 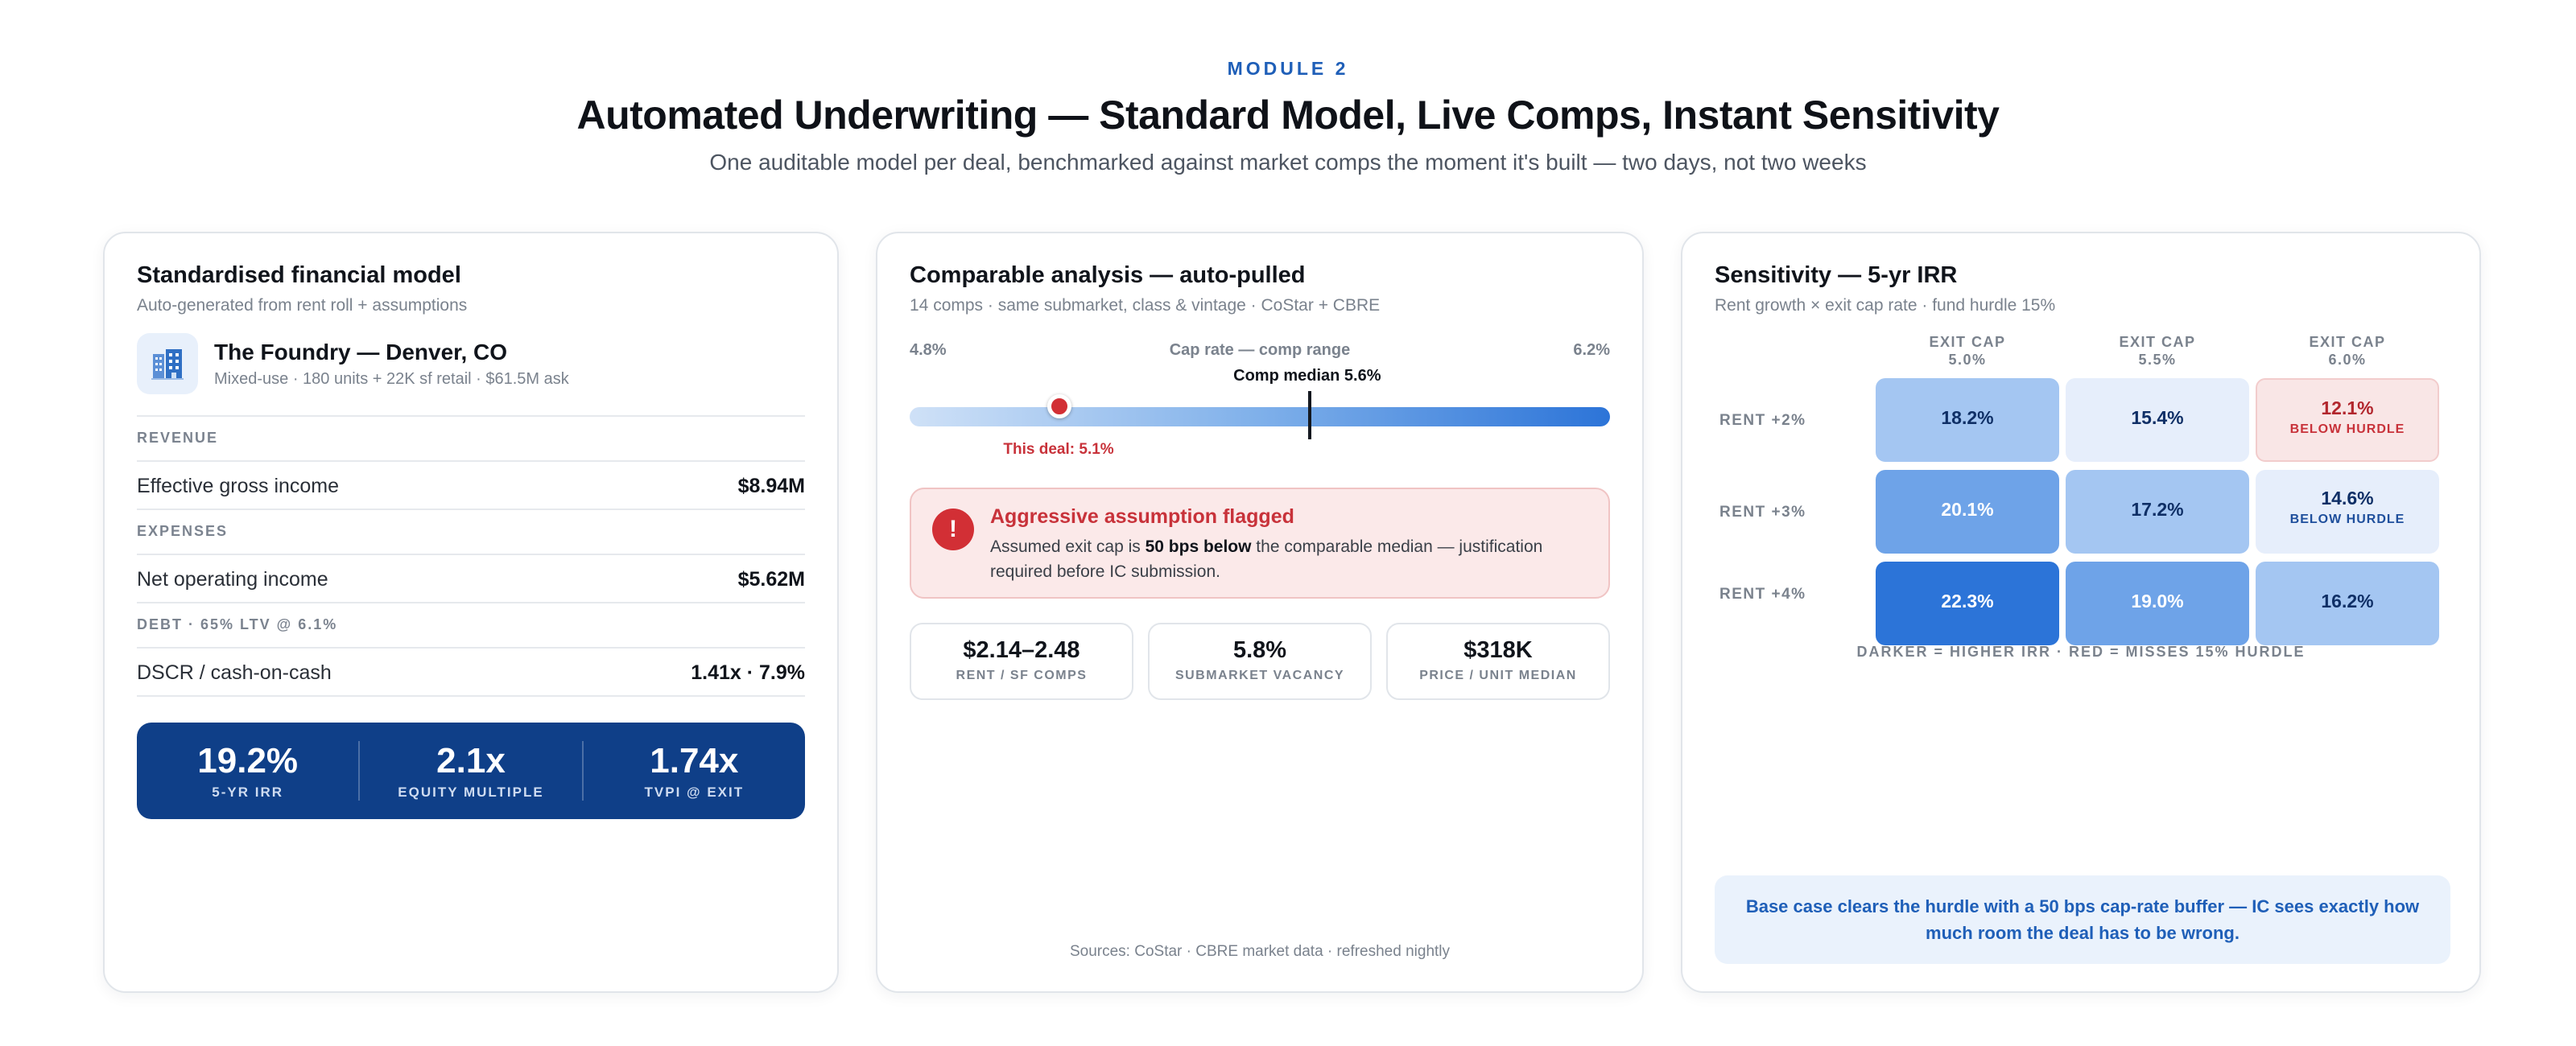 What do you see at coordinates (234, 672) in the screenshot?
I see `dscr-label: DSCR / cash-on-cash` at bounding box center [234, 672].